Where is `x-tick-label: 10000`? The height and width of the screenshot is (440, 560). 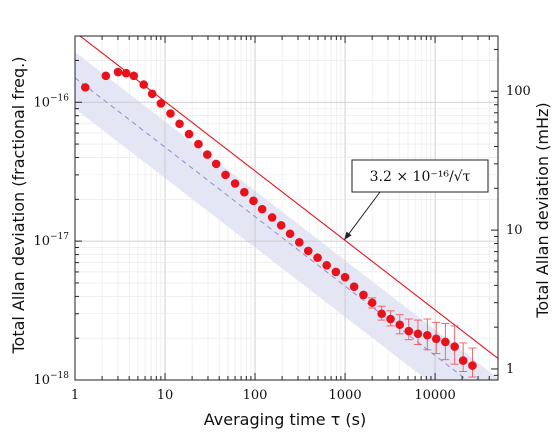
x-tick-label: 10000 is located at coordinates (434, 395).